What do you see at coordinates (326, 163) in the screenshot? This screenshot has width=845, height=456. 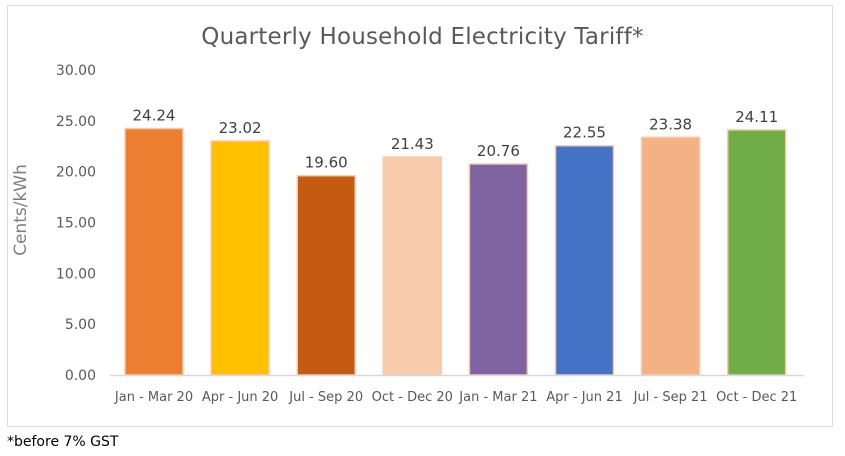 I see `data-label: 19.60` at bounding box center [326, 163].